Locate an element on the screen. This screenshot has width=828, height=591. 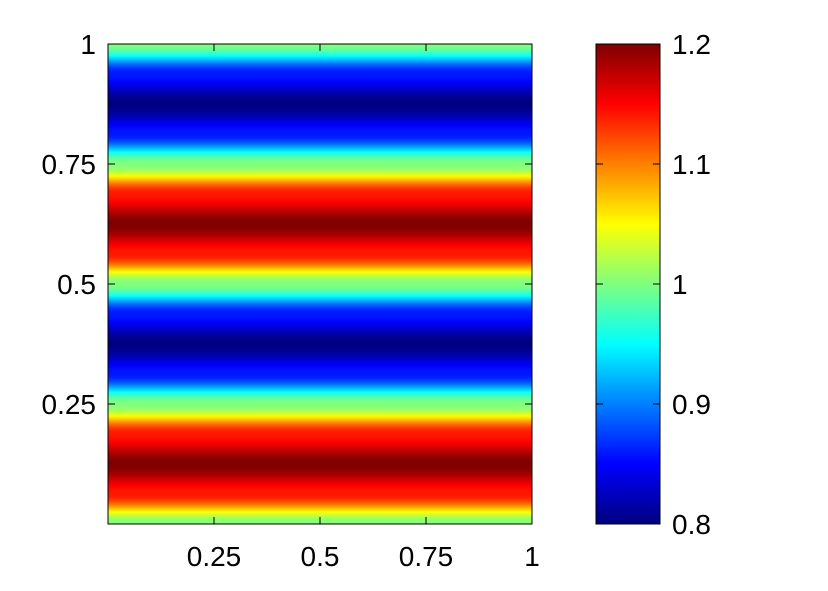
y-tick-label: 1 is located at coordinates (88, 44).